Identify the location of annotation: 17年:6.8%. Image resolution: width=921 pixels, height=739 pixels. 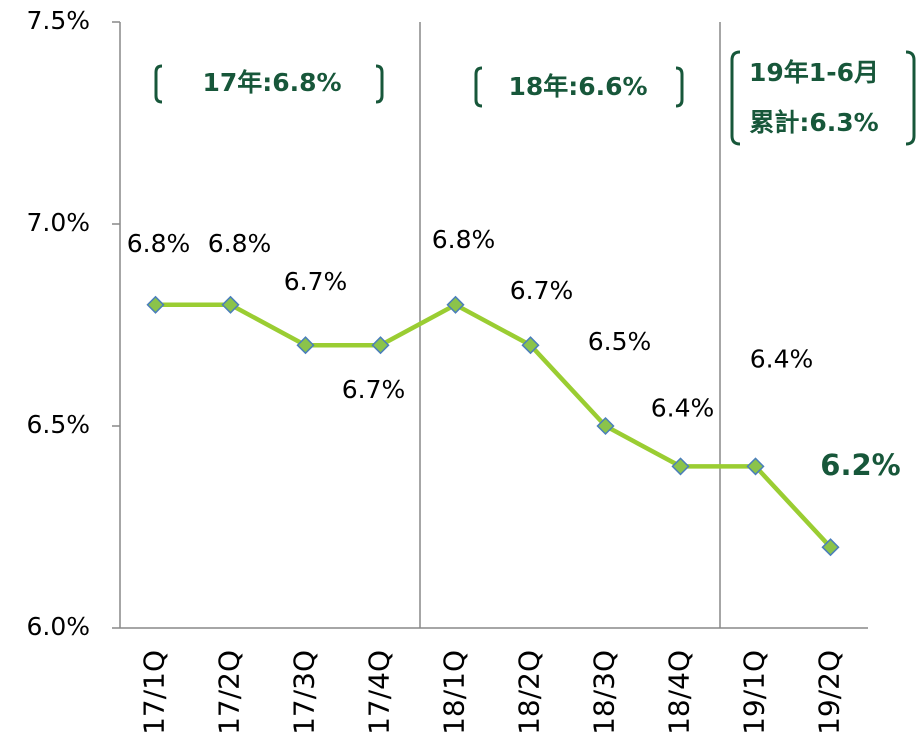
(271, 82).